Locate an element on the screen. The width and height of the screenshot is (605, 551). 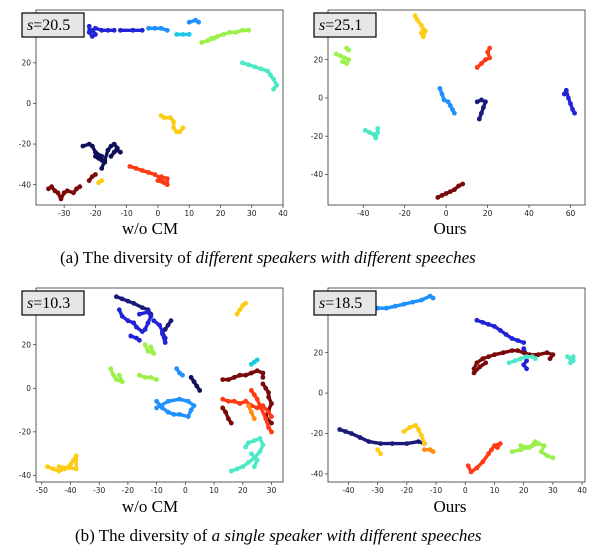
y-tick-label: -20 is located at coordinates (25, 144).